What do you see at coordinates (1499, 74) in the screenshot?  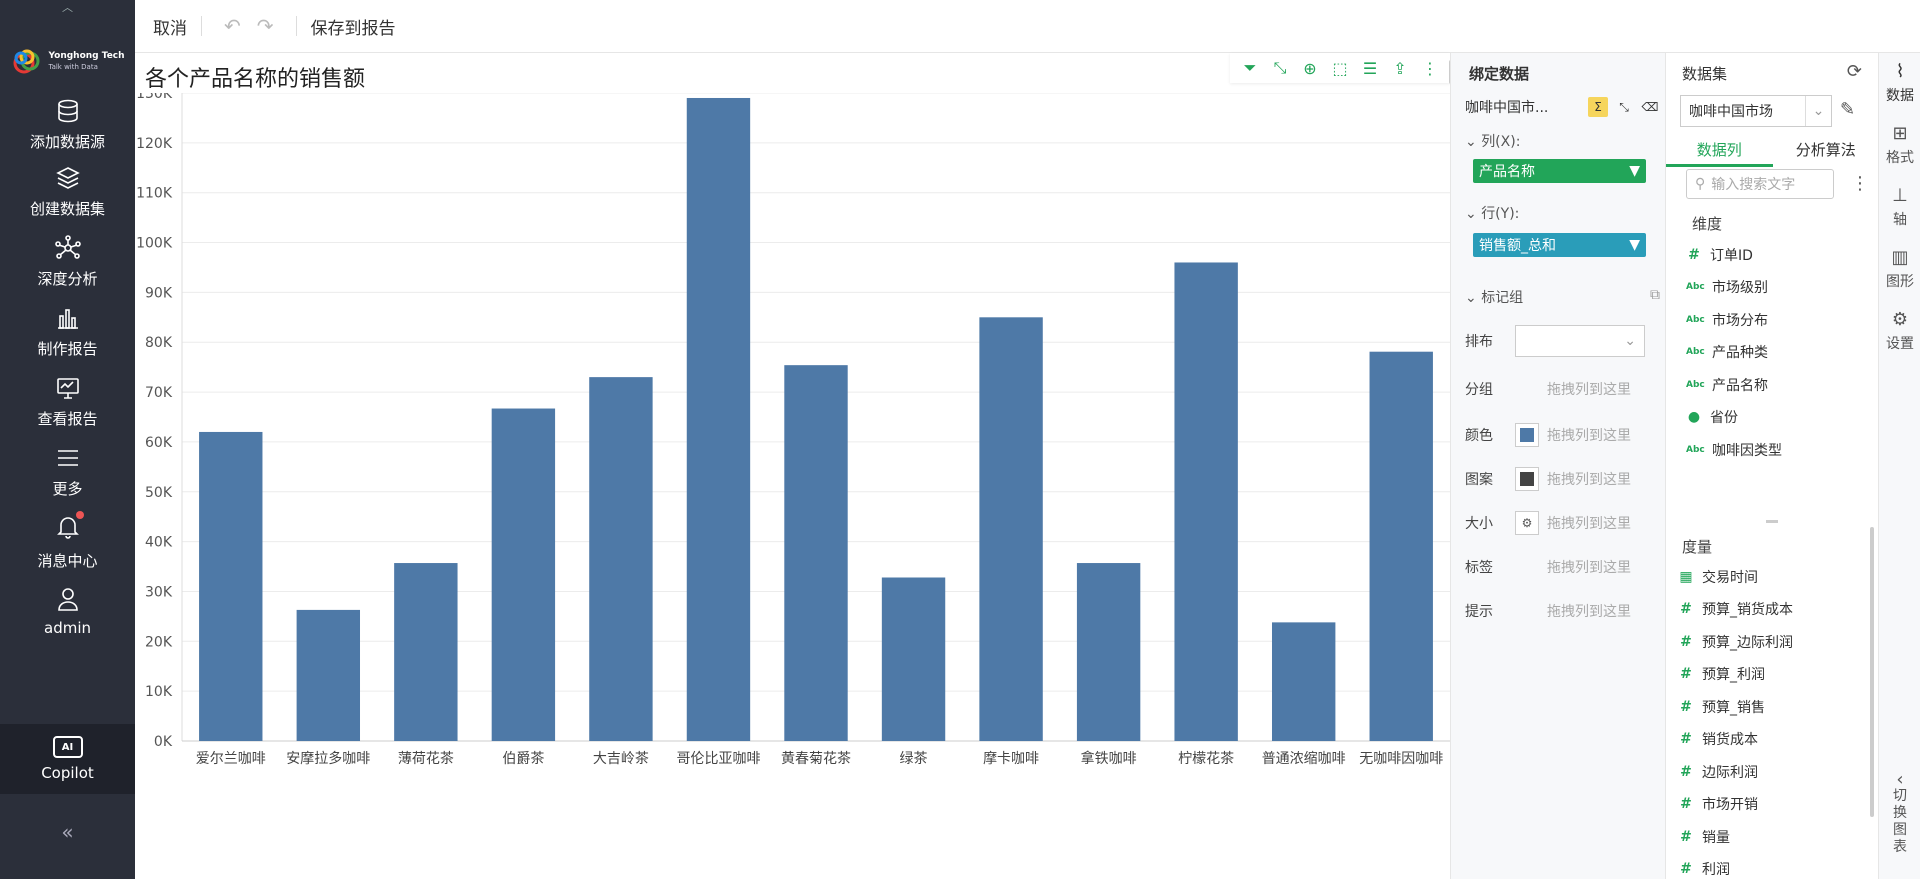 I see `bind-header: 绑定数据` at bounding box center [1499, 74].